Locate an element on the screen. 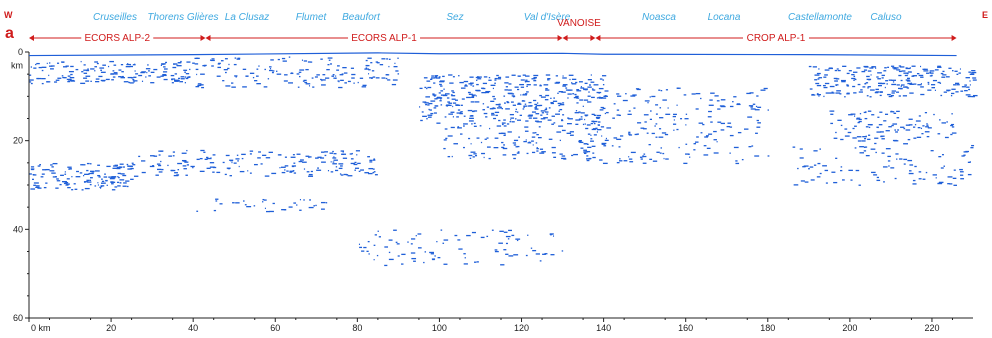 The image size is (992, 338). place-name-caluso: Caluso is located at coordinates (886, 17).